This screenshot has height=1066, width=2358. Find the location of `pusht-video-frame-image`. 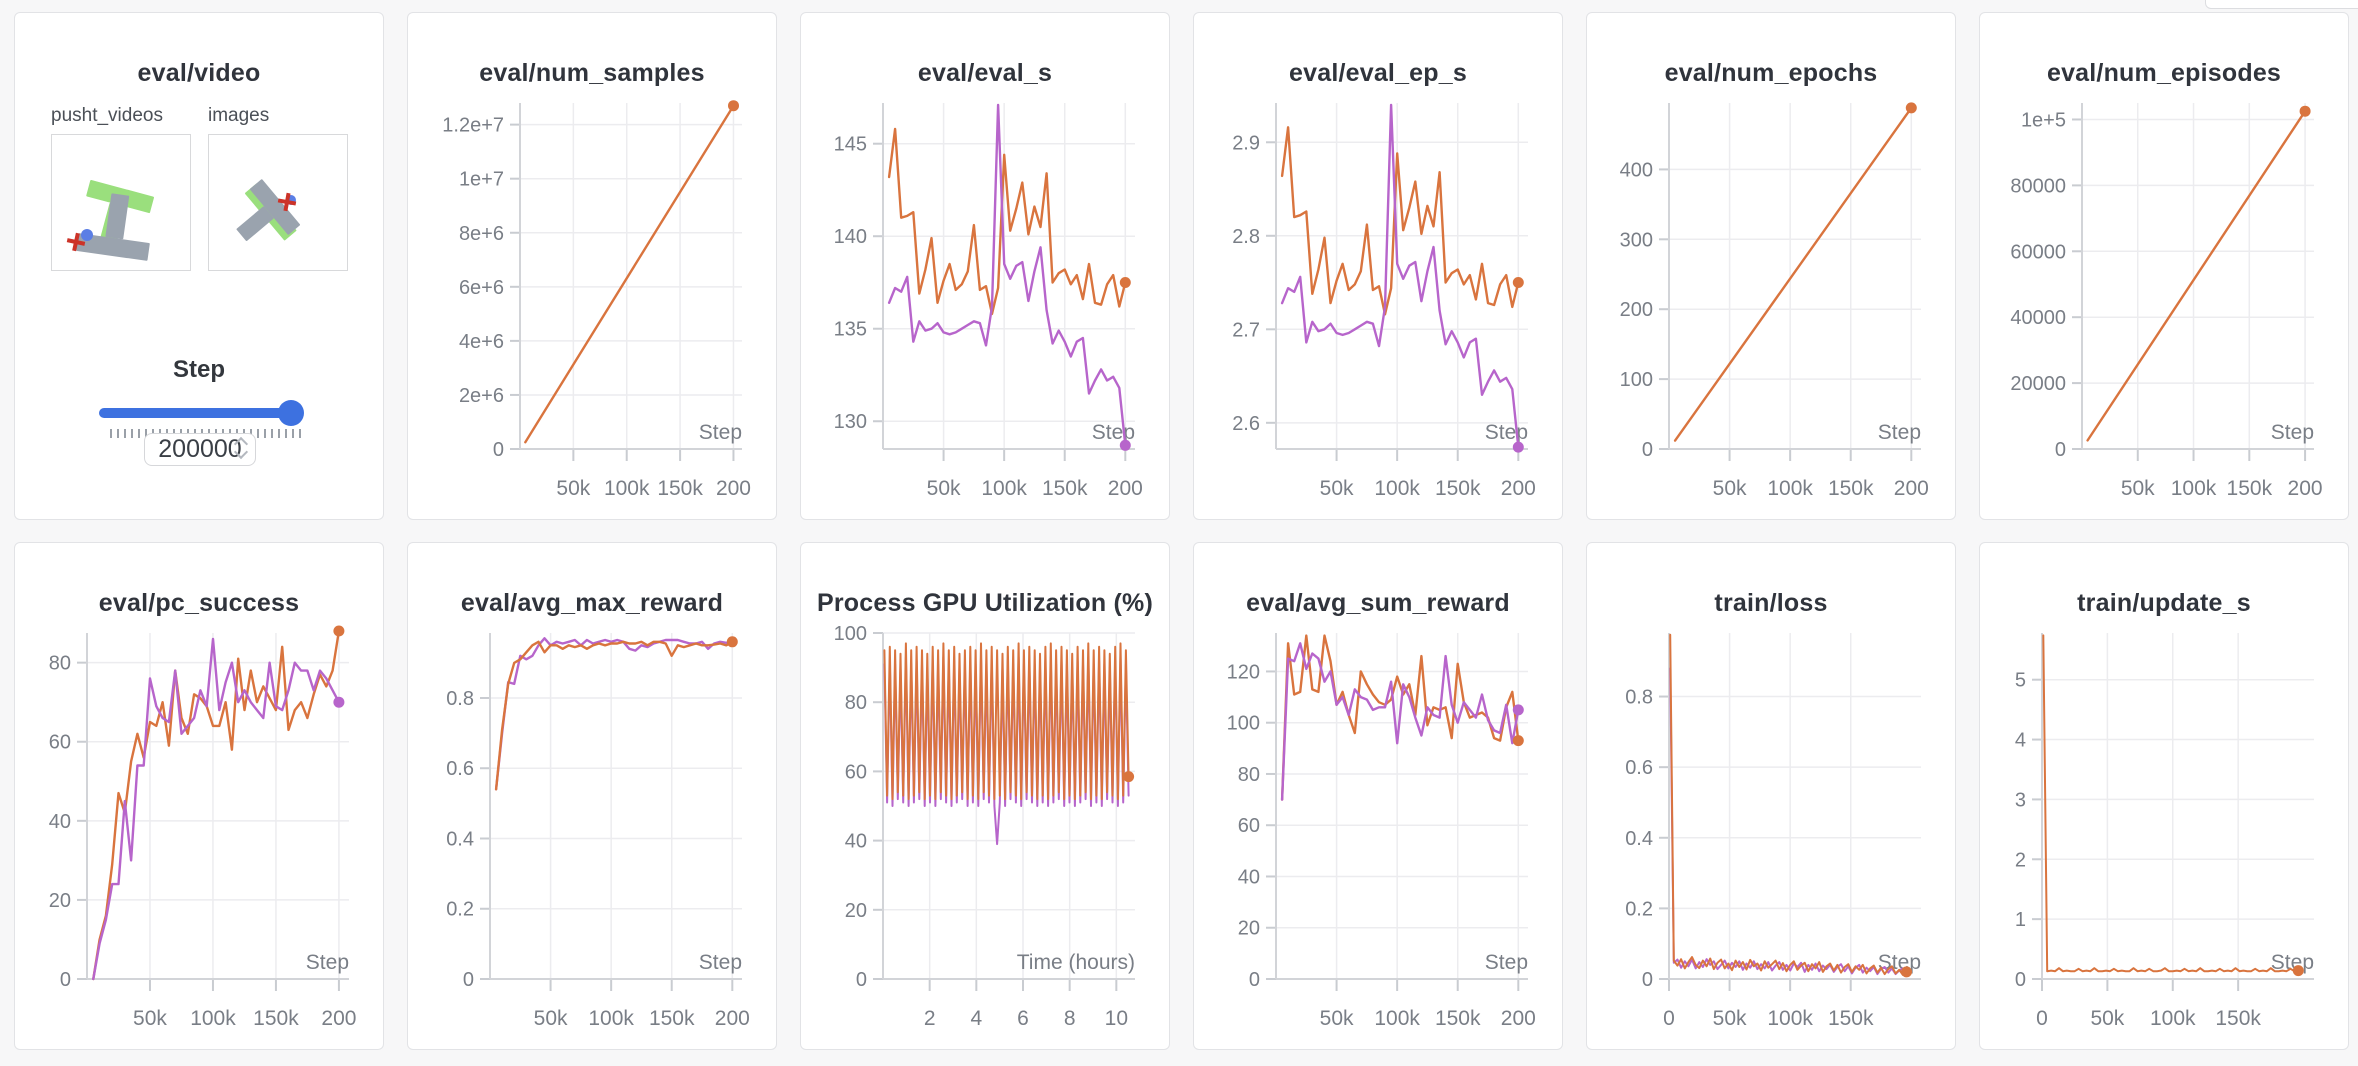

pusht-video-frame-image is located at coordinates (110, 220).